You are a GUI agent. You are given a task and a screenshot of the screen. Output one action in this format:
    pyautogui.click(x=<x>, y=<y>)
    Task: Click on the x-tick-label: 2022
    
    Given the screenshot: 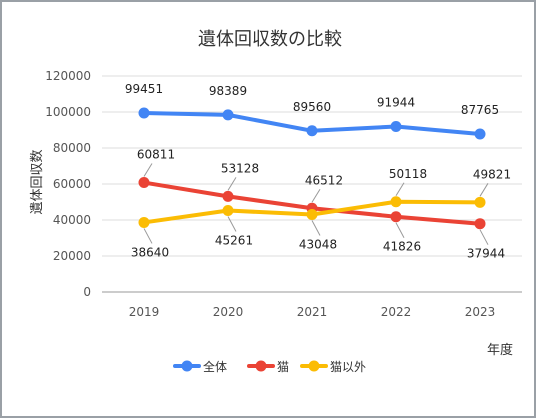 What is the action you would take?
    pyautogui.click(x=396, y=312)
    